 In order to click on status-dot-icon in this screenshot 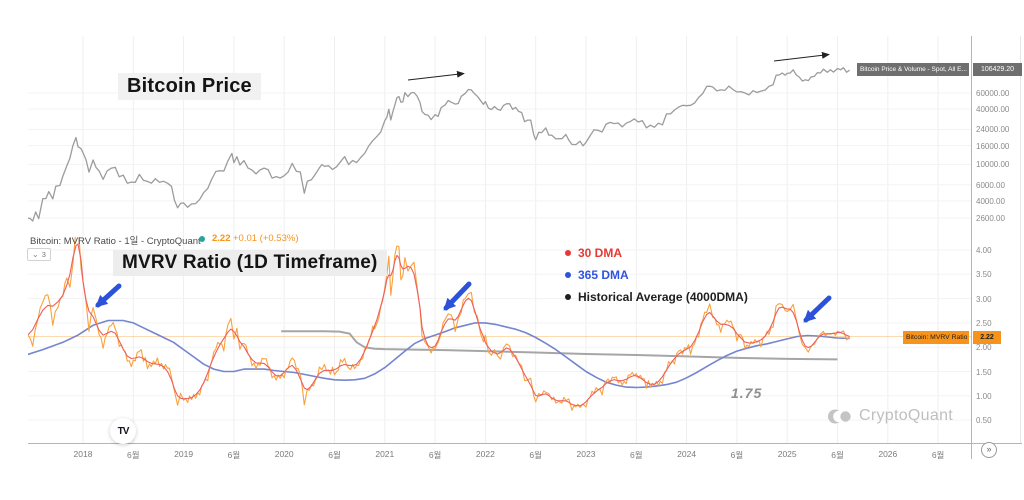, I will do `click(202, 239)`.